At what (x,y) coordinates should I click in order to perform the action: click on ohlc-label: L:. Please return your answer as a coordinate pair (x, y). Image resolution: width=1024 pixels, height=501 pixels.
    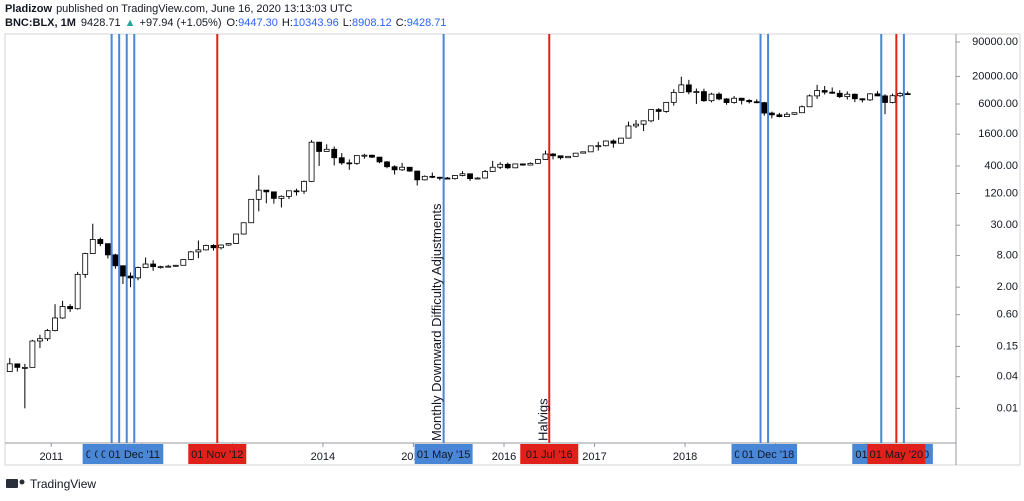
    Looking at the image, I should click on (347, 23).